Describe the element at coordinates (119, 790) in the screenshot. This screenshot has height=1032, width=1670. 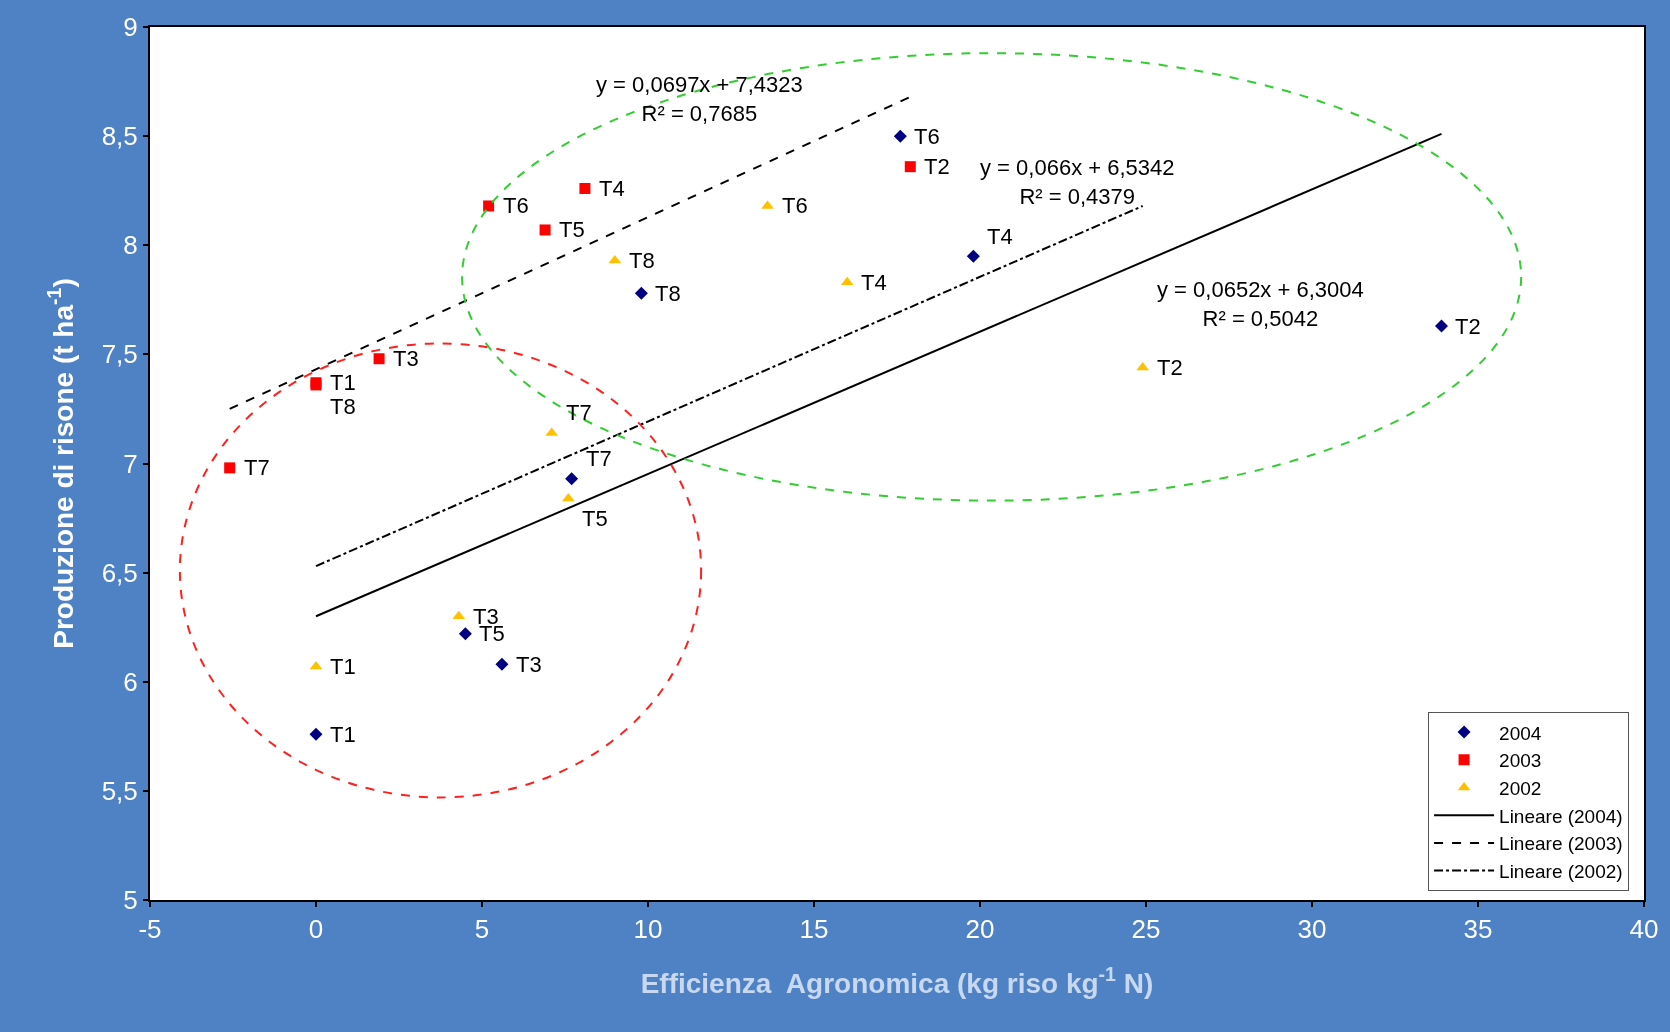
I see `y-tick-label: 5,5` at that location.